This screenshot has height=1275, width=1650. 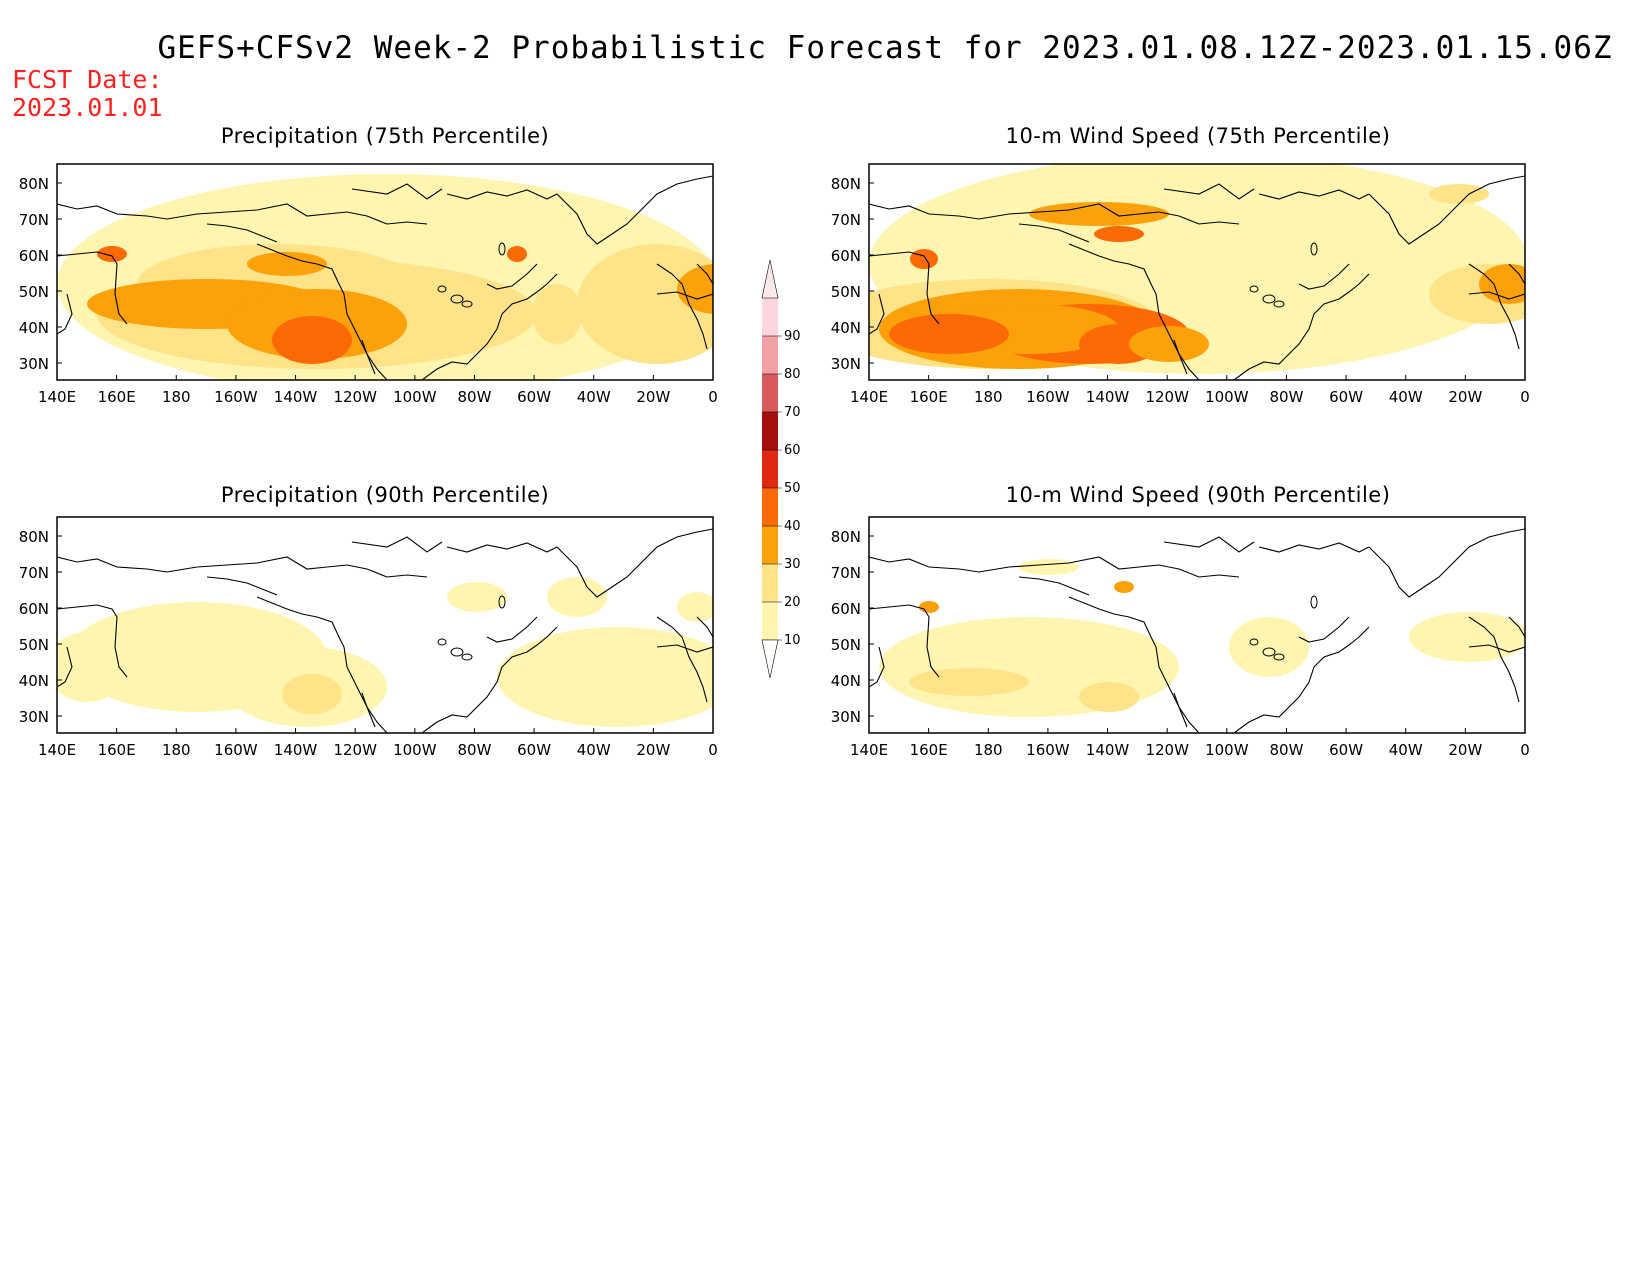 I want to click on colorbar-label: 70, so click(x=792, y=412).